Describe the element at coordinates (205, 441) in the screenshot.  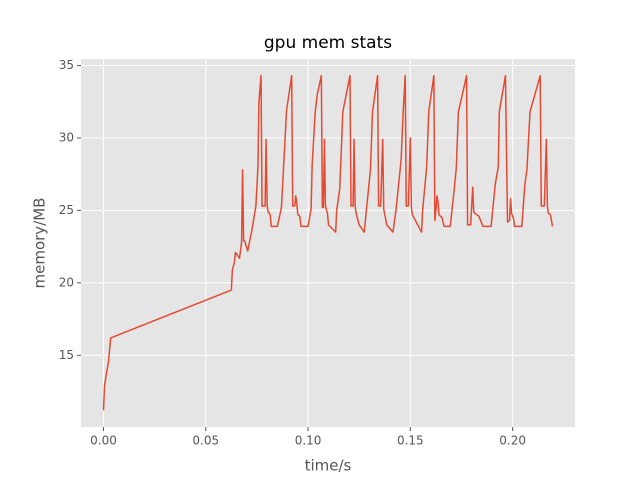
I see `x-tick-label: 0.05` at that location.